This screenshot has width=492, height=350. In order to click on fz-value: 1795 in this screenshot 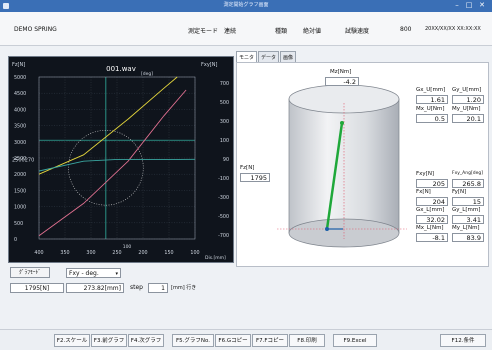, I will do `click(255, 177)`.